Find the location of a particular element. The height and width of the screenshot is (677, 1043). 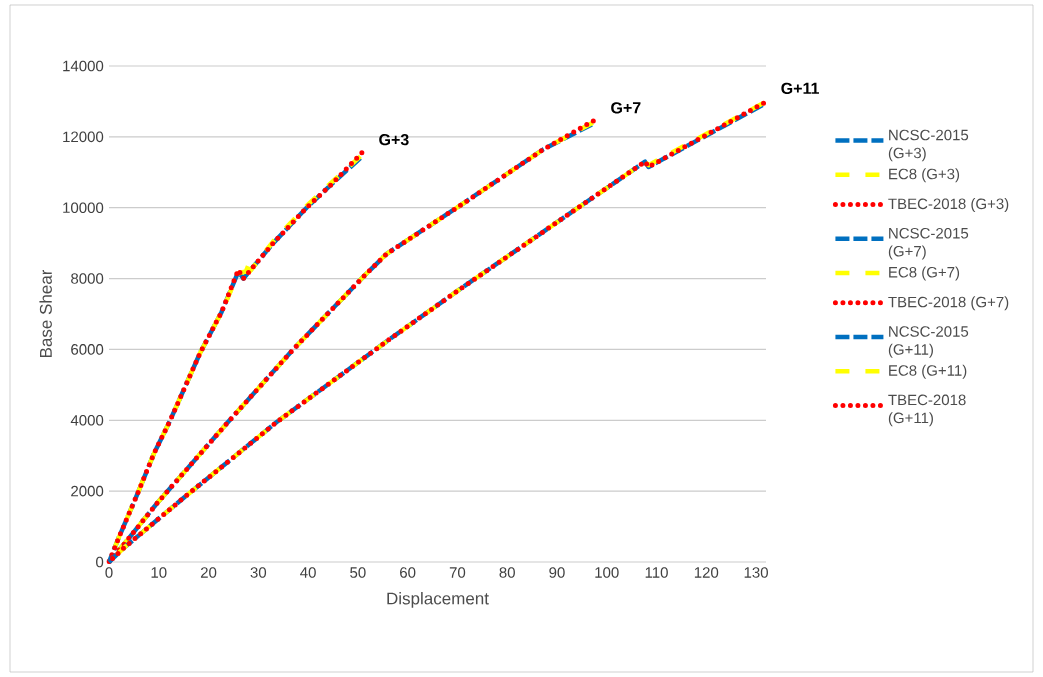

x-tick-label: 20 is located at coordinates (208, 572).